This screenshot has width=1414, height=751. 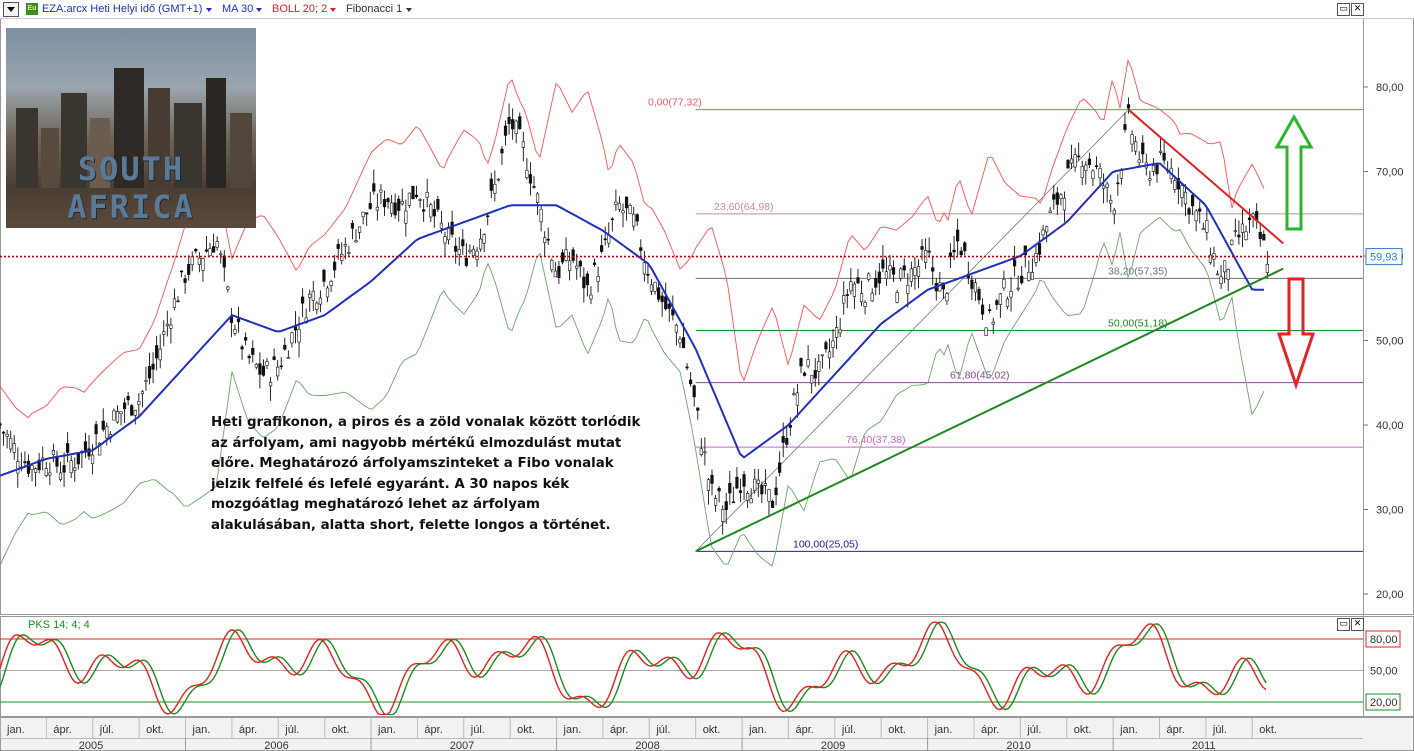 I want to click on current-price-box, so click(x=1384, y=257).